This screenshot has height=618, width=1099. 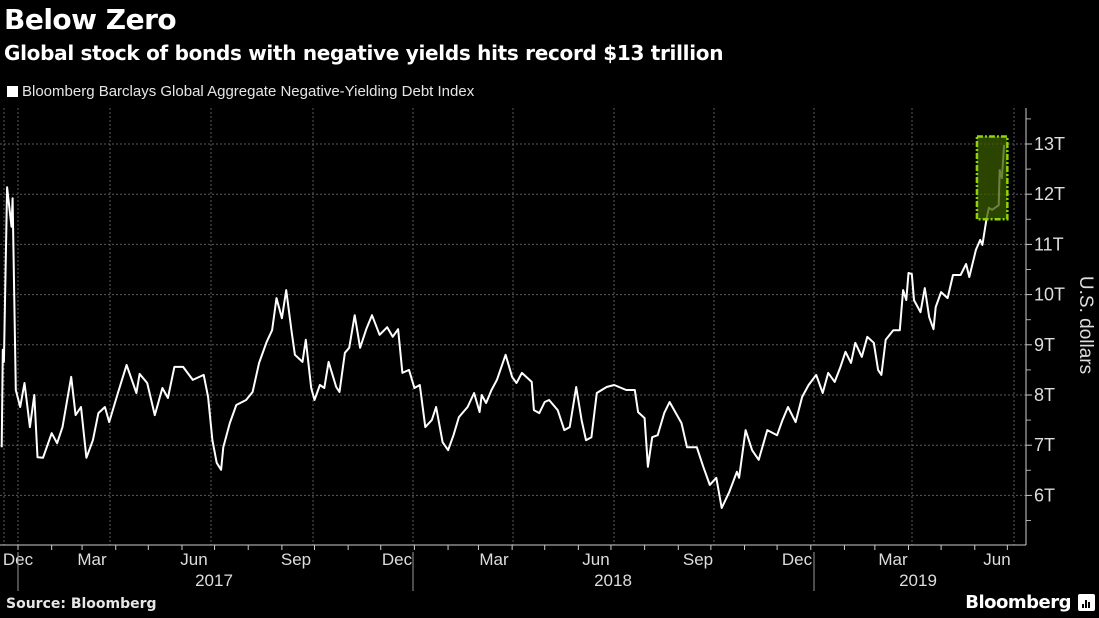 I want to click on x-year-label: 2017, so click(x=214, y=580).